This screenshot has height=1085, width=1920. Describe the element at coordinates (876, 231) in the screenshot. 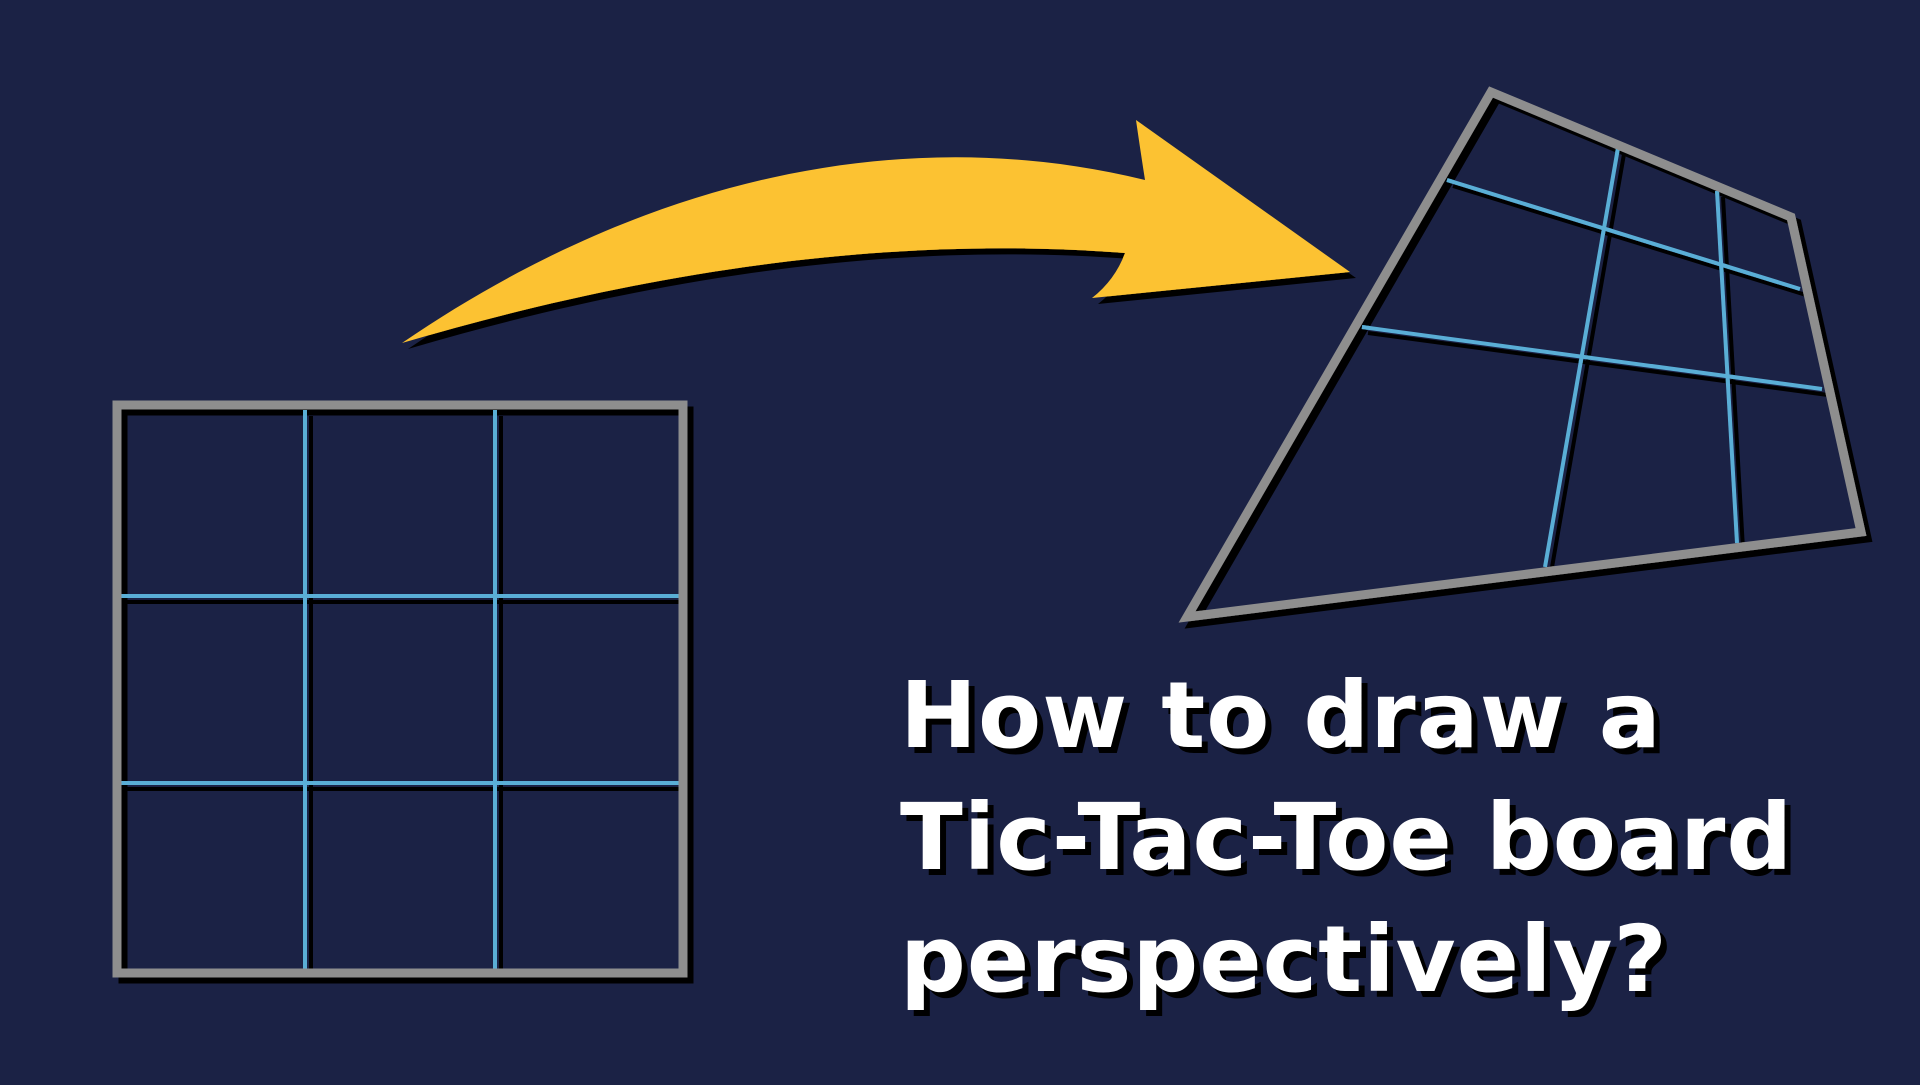

I see `curved-arrow-icon` at that location.